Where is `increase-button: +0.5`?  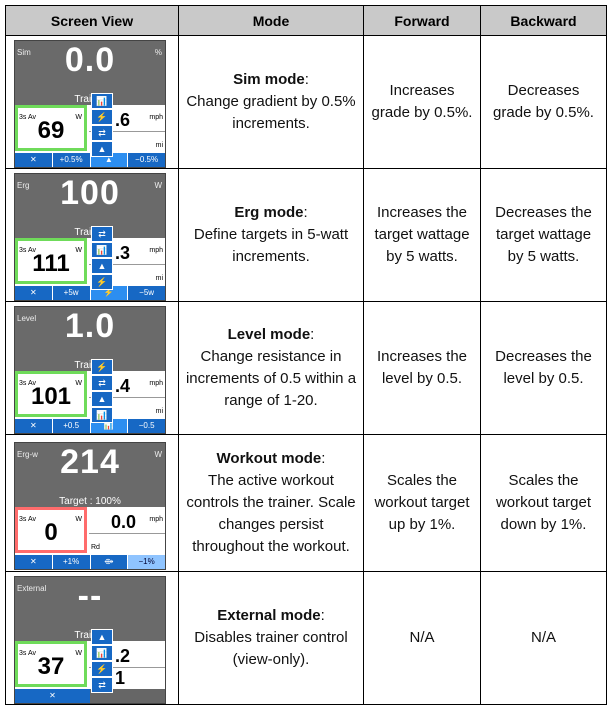
increase-button: +0.5 is located at coordinates (72, 426).